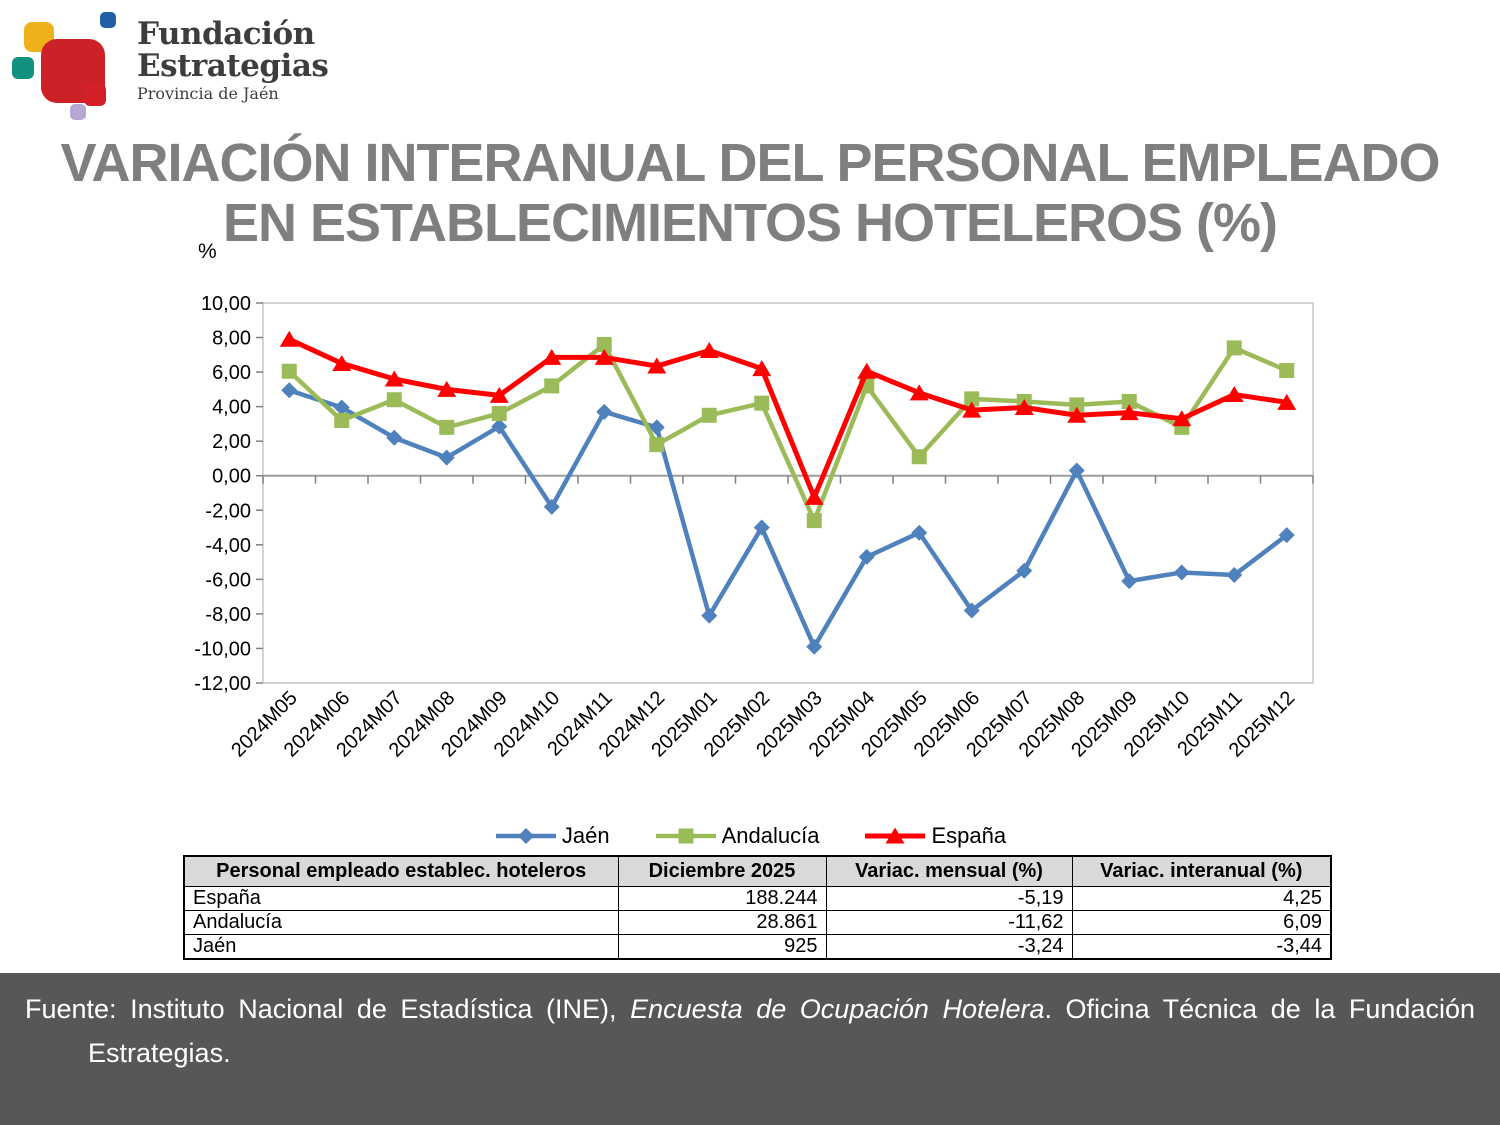  Describe the element at coordinates (1201, 947) in the screenshot. I see `table-cell: -3,44` at that location.